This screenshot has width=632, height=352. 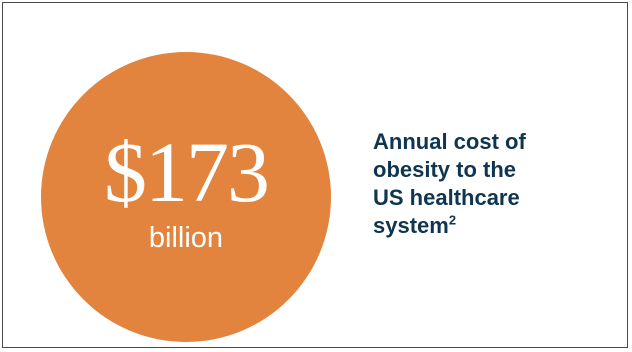 I want to click on caption-line-1: Annual cost of, so click(x=449, y=141).